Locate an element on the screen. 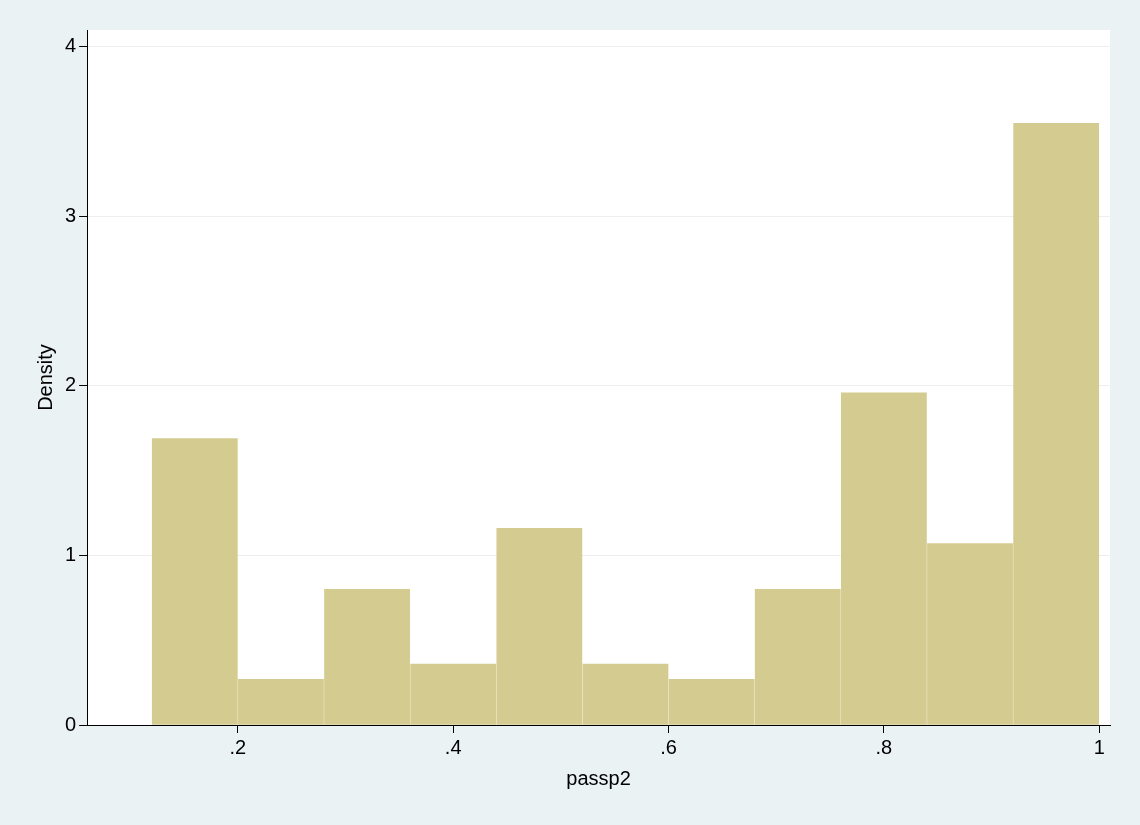 The image size is (1140, 825). x-tick-label: .6 is located at coordinates (668, 746).